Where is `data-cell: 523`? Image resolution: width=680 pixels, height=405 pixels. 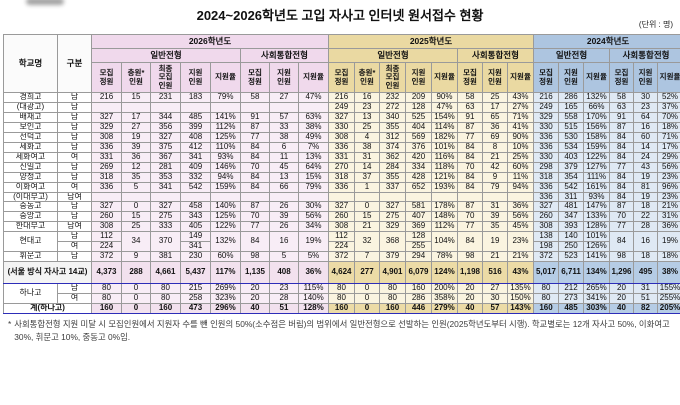 data-cell: 523 is located at coordinates (571, 257).